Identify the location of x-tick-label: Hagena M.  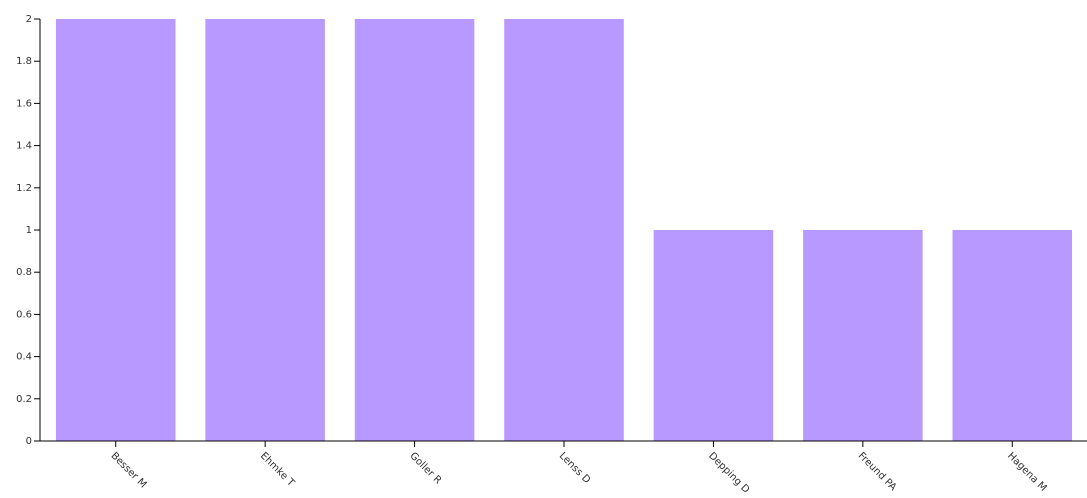
(1026, 471).